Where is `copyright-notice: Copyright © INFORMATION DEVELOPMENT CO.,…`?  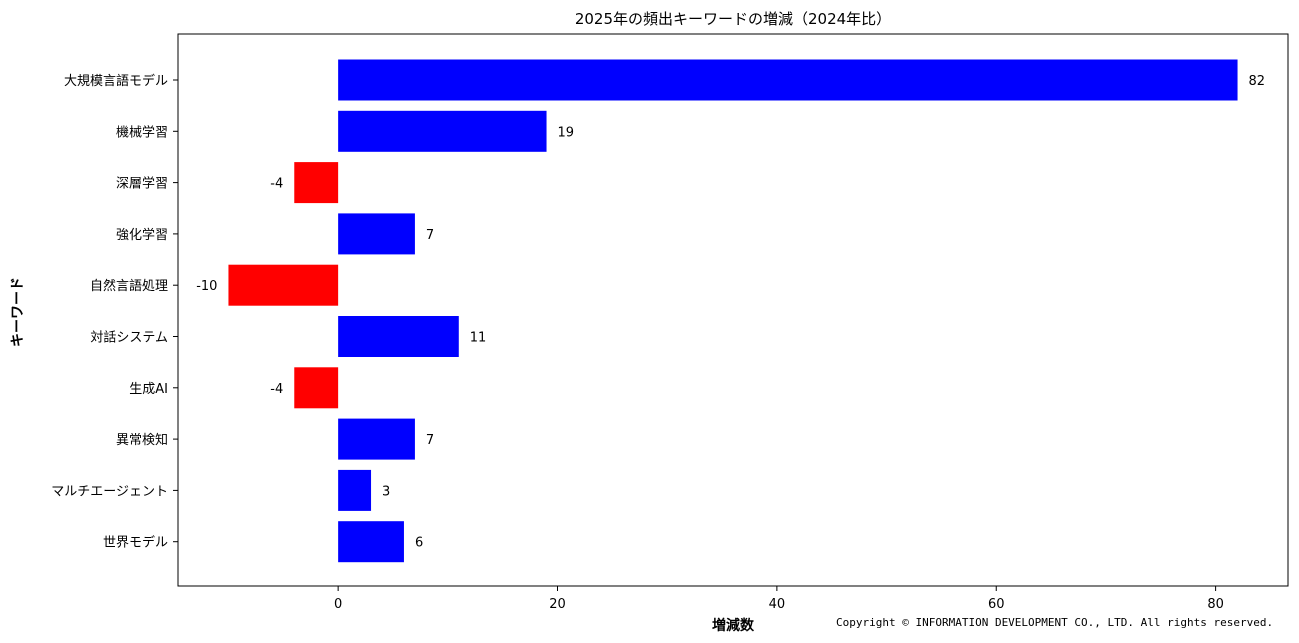 copyright-notice: Copyright © INFORMATION DEVELOPMENT CO.,… is located at coordinates (1055, 622).